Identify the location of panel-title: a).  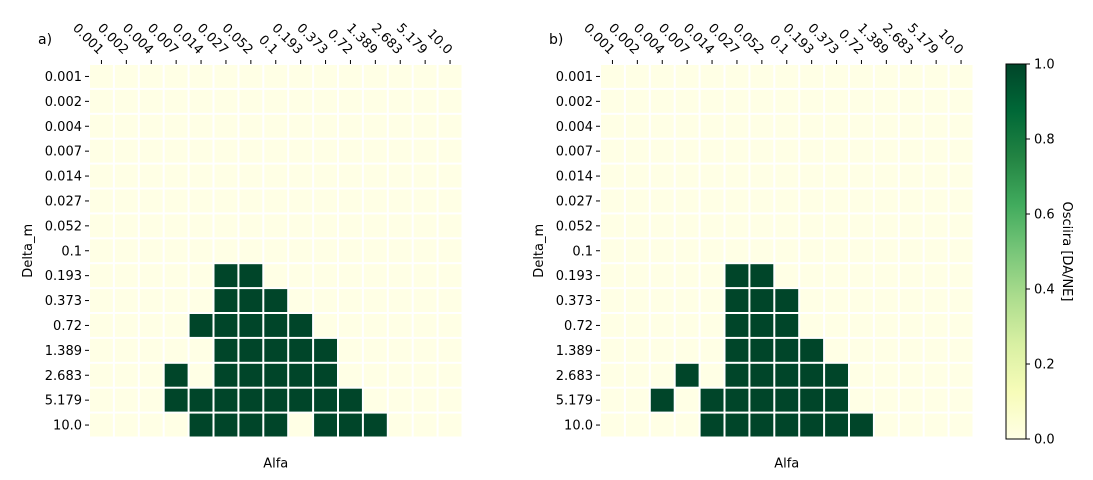
(45, 40).